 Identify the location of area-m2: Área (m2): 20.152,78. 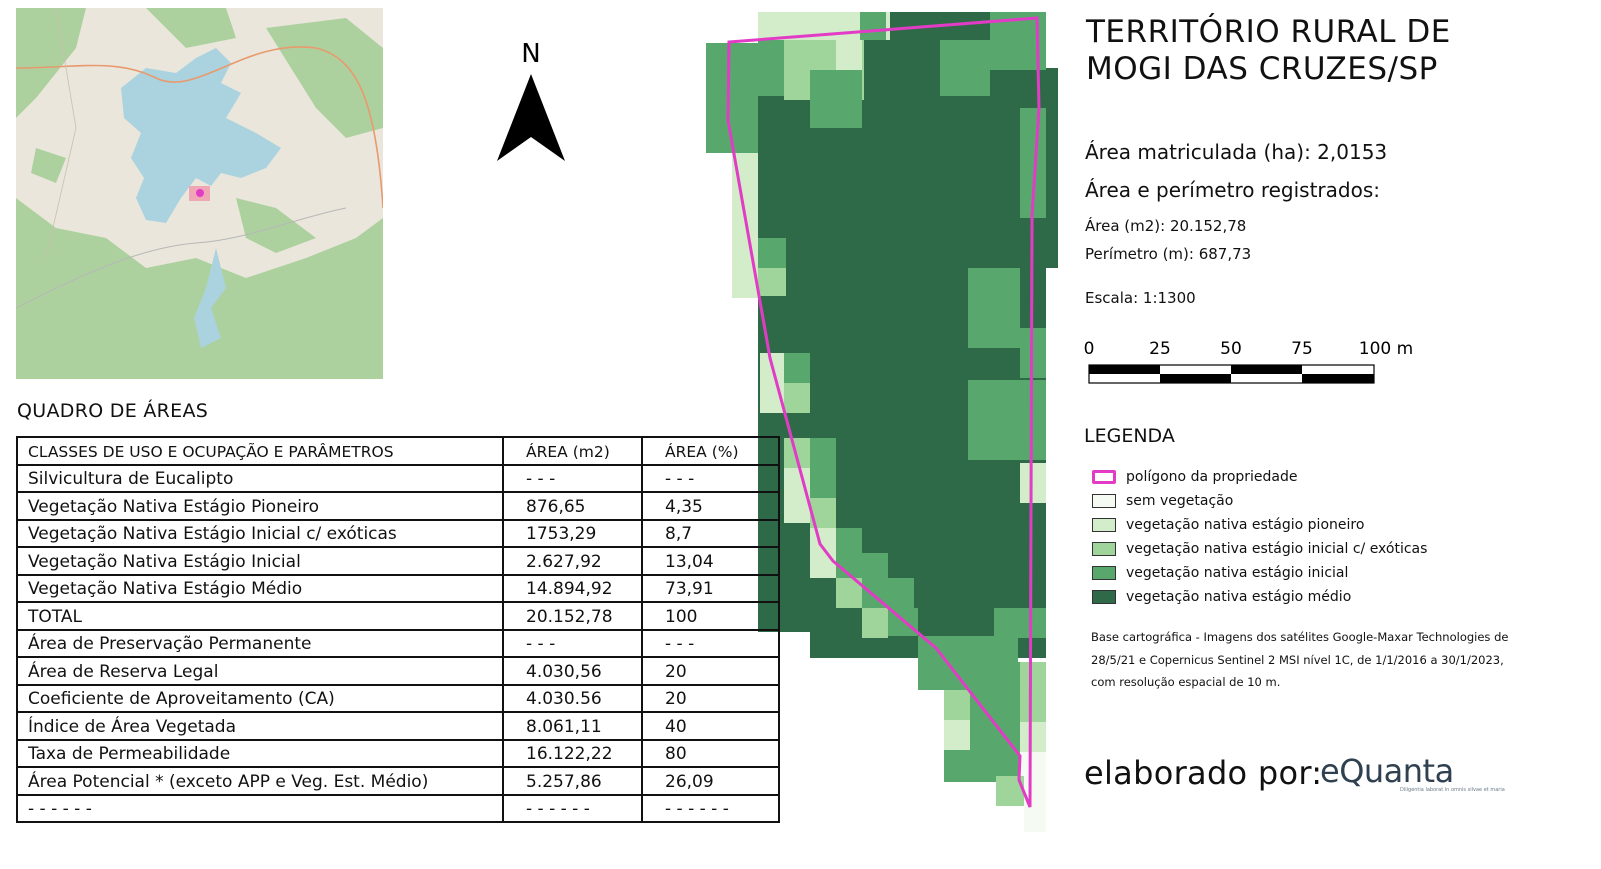
(1166, 226).